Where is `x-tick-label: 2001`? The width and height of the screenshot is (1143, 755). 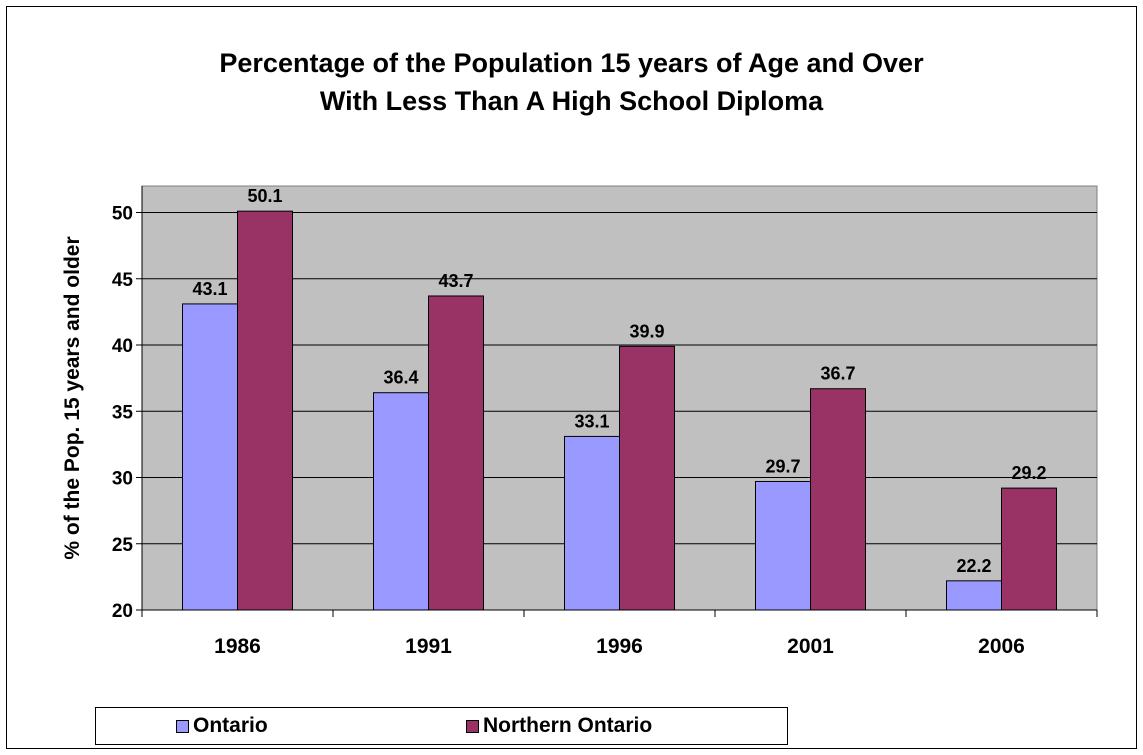
x-tick-label: 2001 is located at coordinates (810, 646).